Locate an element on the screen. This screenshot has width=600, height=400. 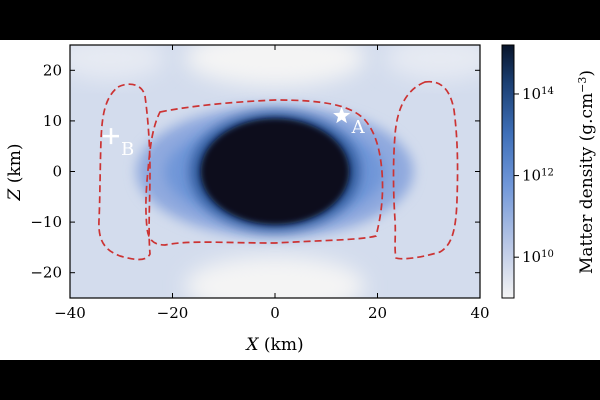
contour-left is located at coordinates (124, 172).